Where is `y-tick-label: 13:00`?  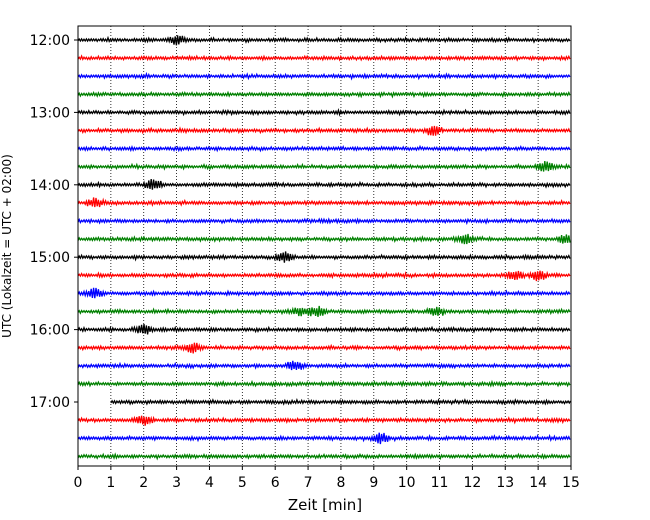 y-tick-label: 13:00 is located at coordinates (50, 113).